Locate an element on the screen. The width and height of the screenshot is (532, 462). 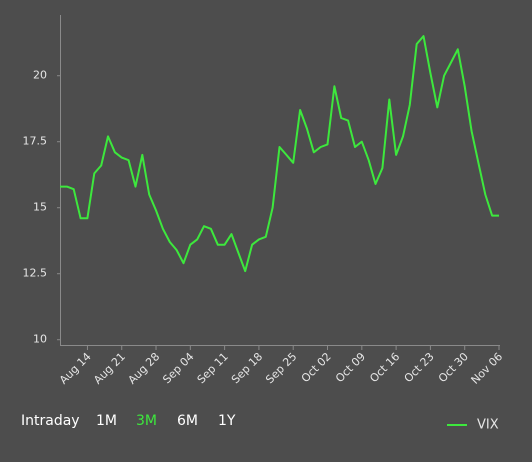
y-tick-label: 12.5 is located at coordinates (35, 273).